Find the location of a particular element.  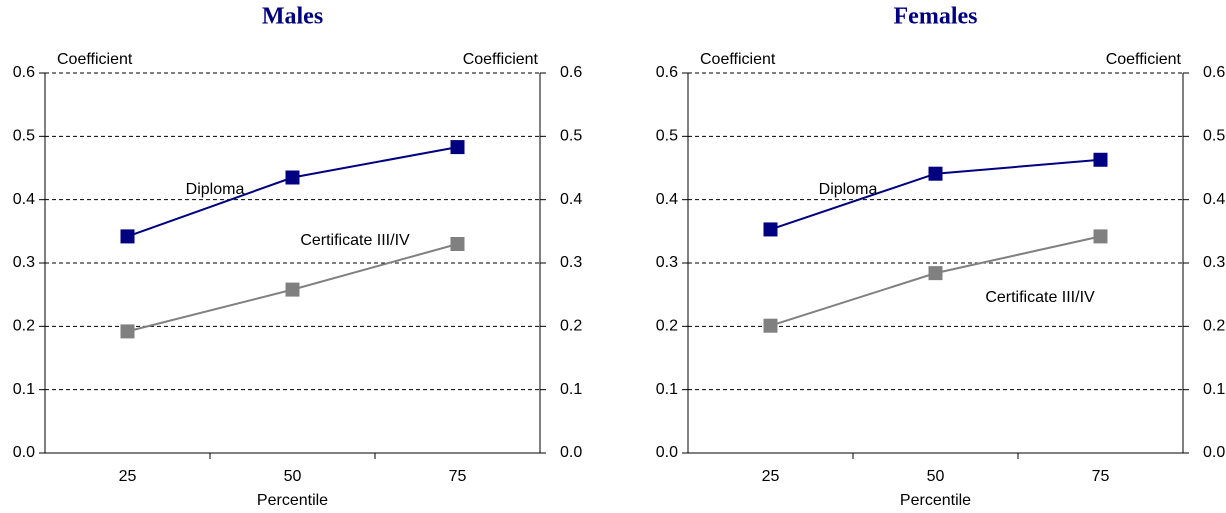

chart-title: Males is located at coordinates (292, 17).